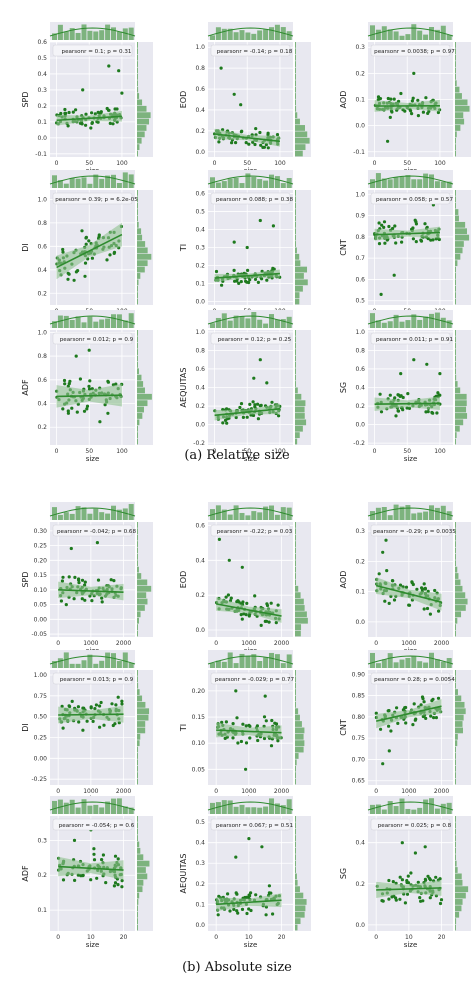 Image resolution: width=474 pixels, height=982 pixels. I want to click on y-tick-label: 0.6, so click(42, 42).